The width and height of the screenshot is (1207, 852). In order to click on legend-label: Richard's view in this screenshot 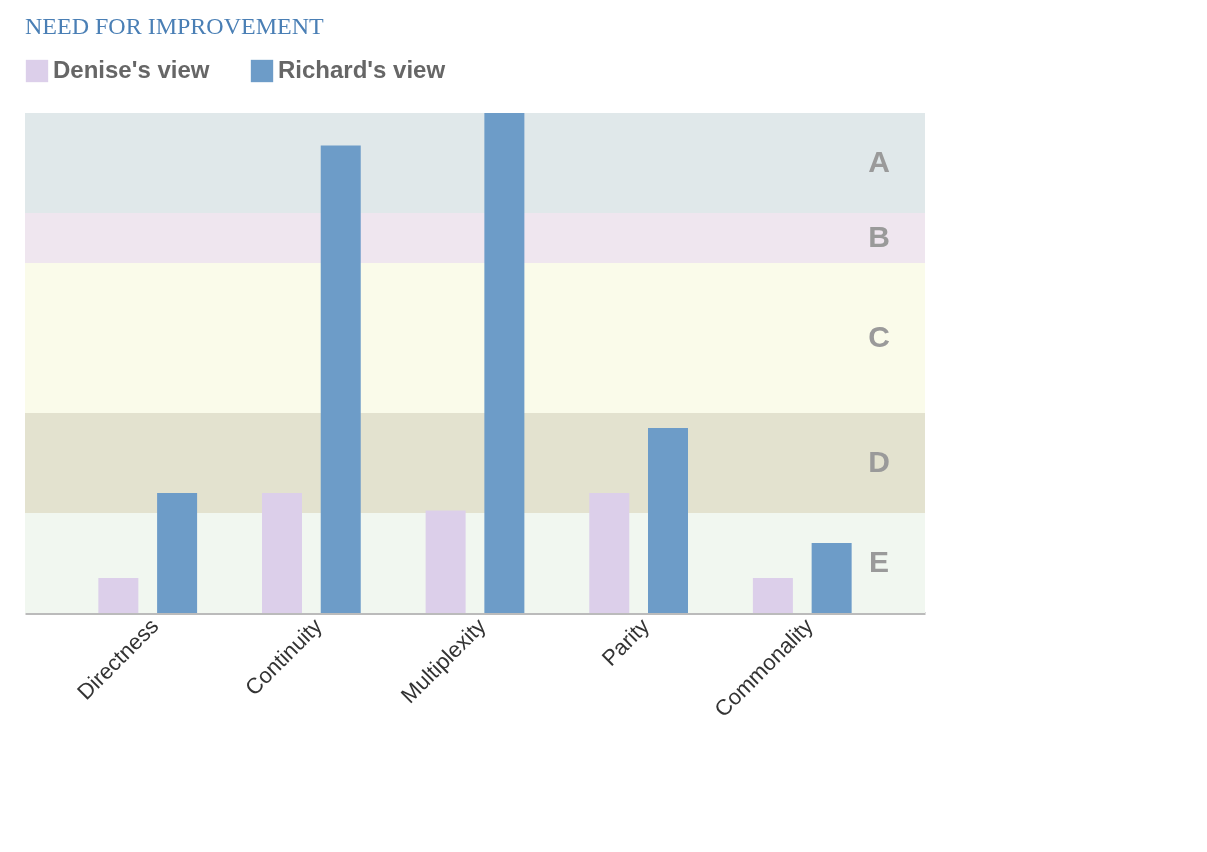, I will do `click(362, 69)`.